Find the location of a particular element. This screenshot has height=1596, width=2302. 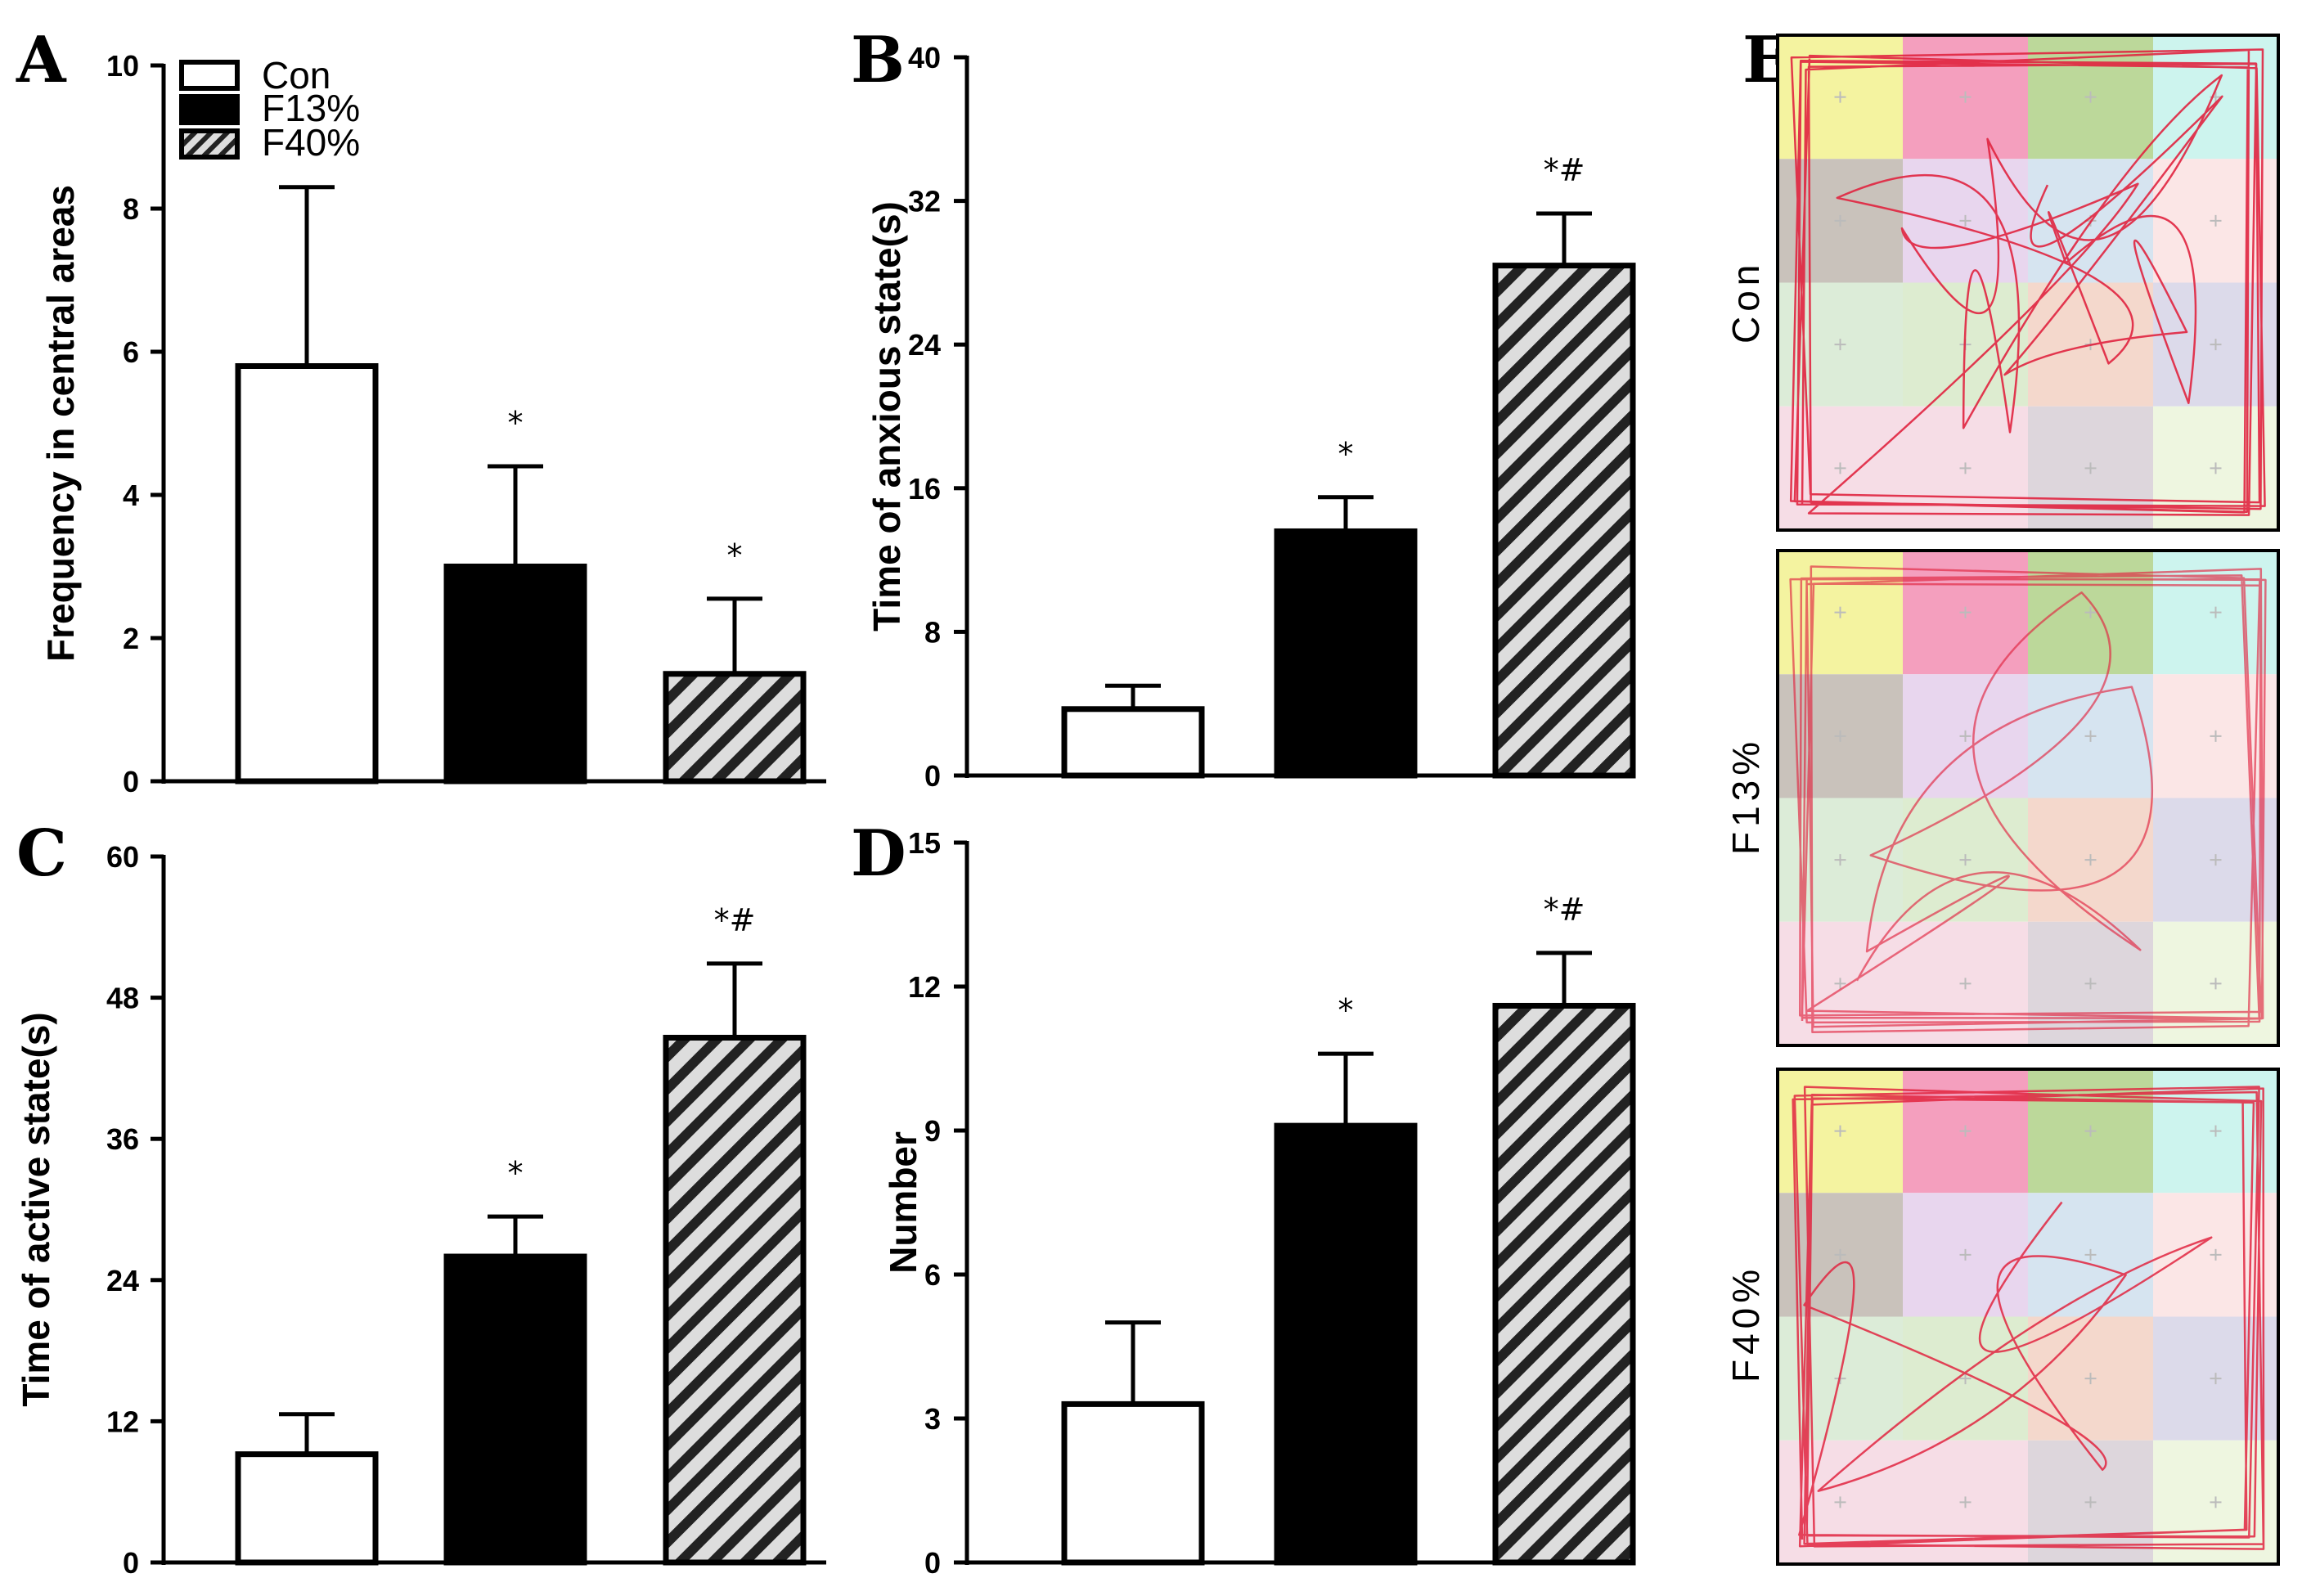

maze-con is located at coordinates (2028, 283).